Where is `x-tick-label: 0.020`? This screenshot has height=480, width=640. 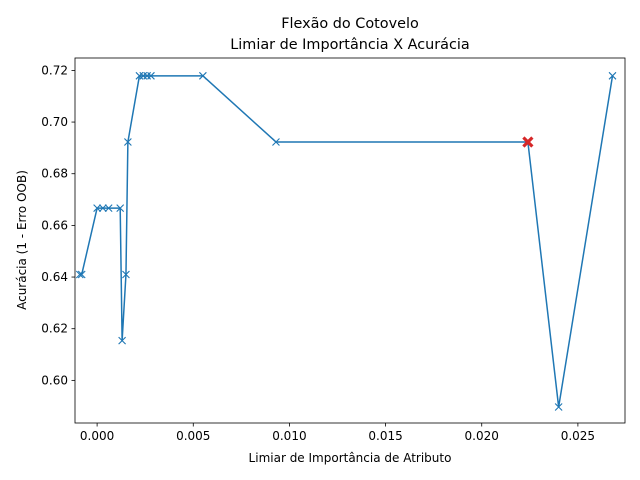 x-tick-label: 0.020 is located at coordinates (482, 436).